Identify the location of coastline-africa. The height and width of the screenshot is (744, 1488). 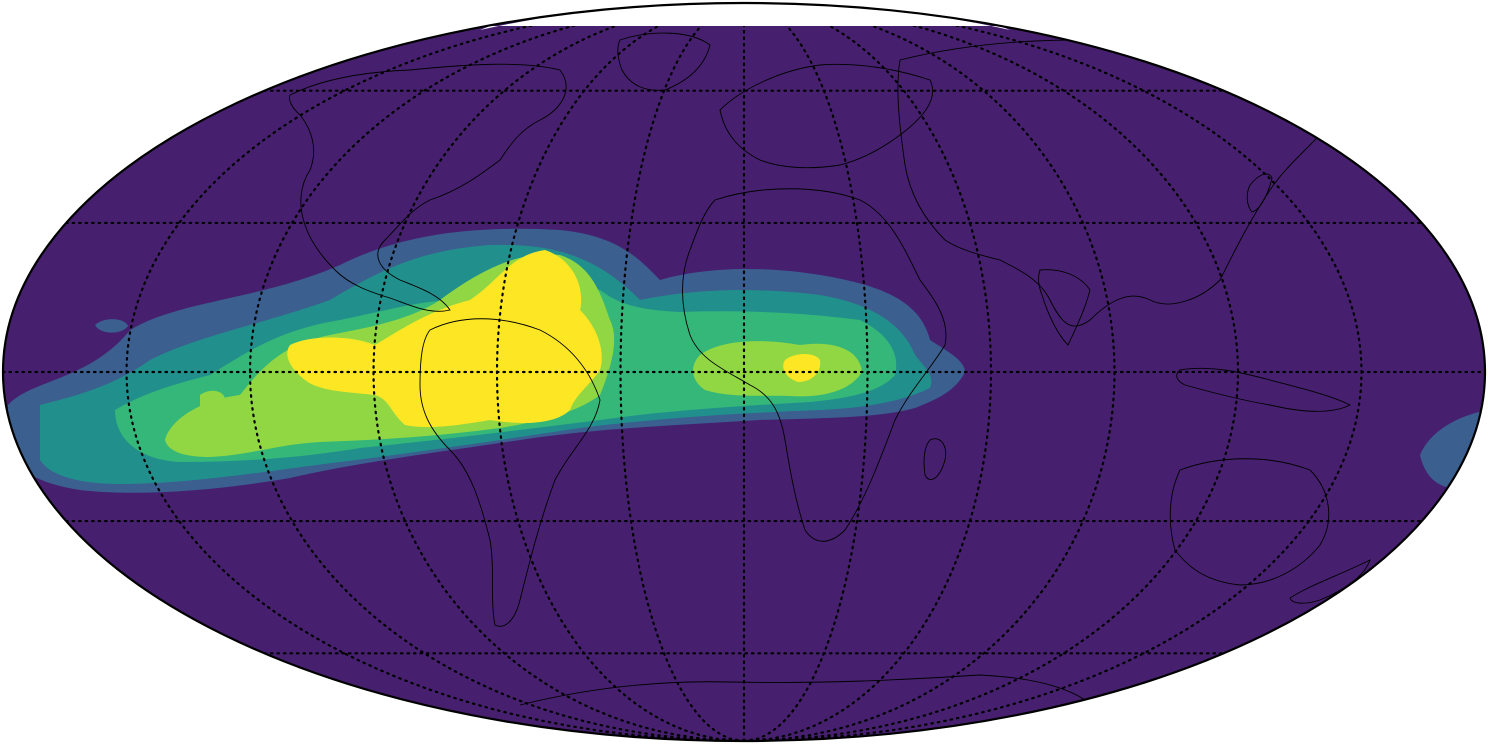
(814, 365).